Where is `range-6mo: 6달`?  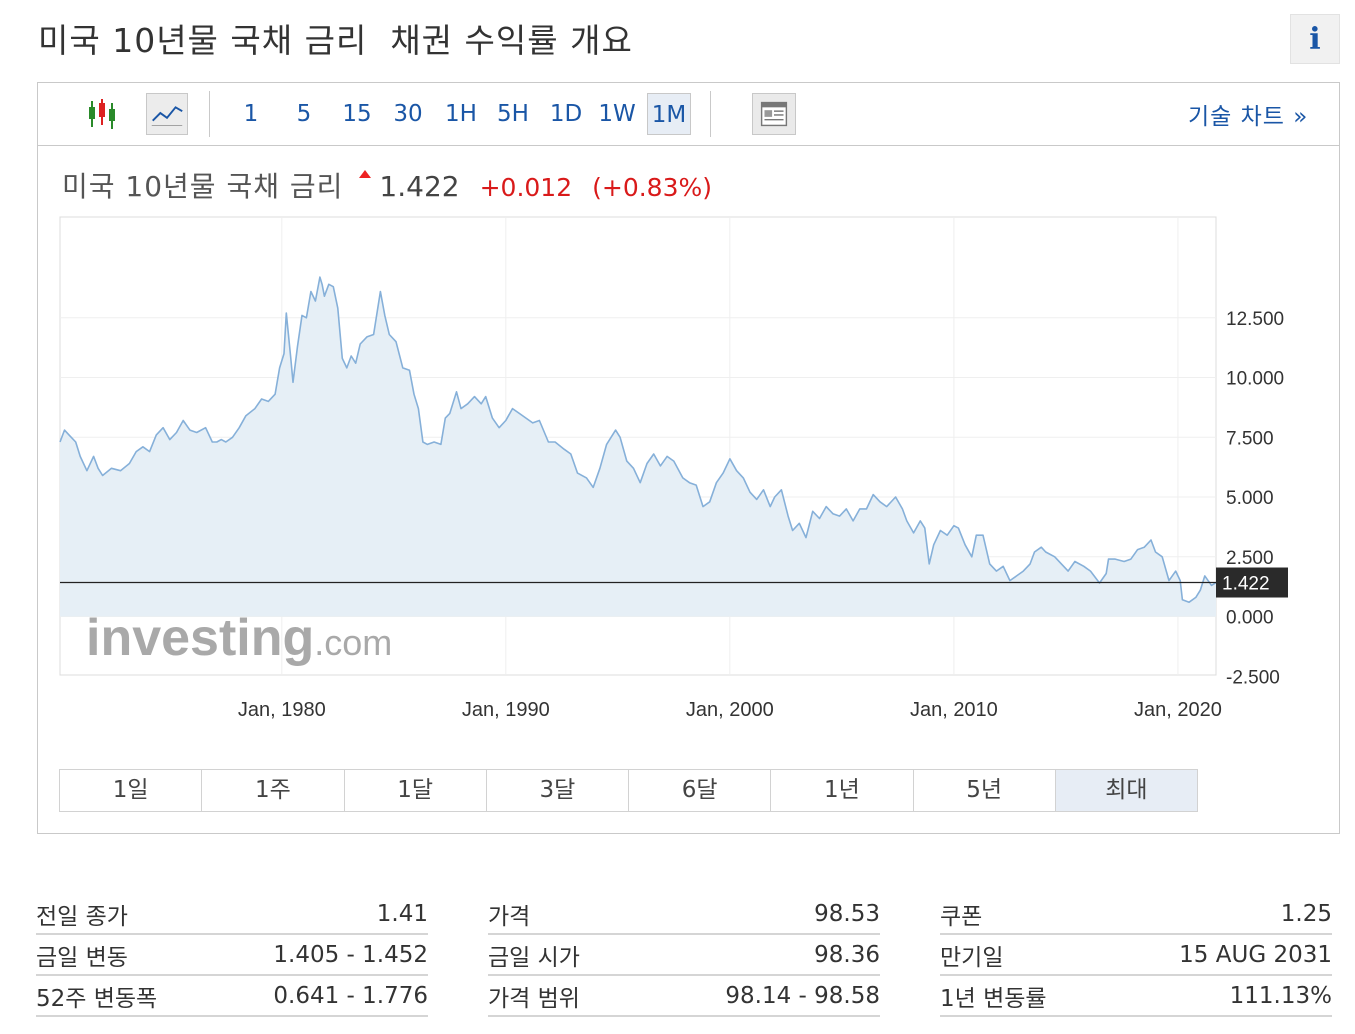 range-6mo: 6달 is located at coordinates (700, 790).